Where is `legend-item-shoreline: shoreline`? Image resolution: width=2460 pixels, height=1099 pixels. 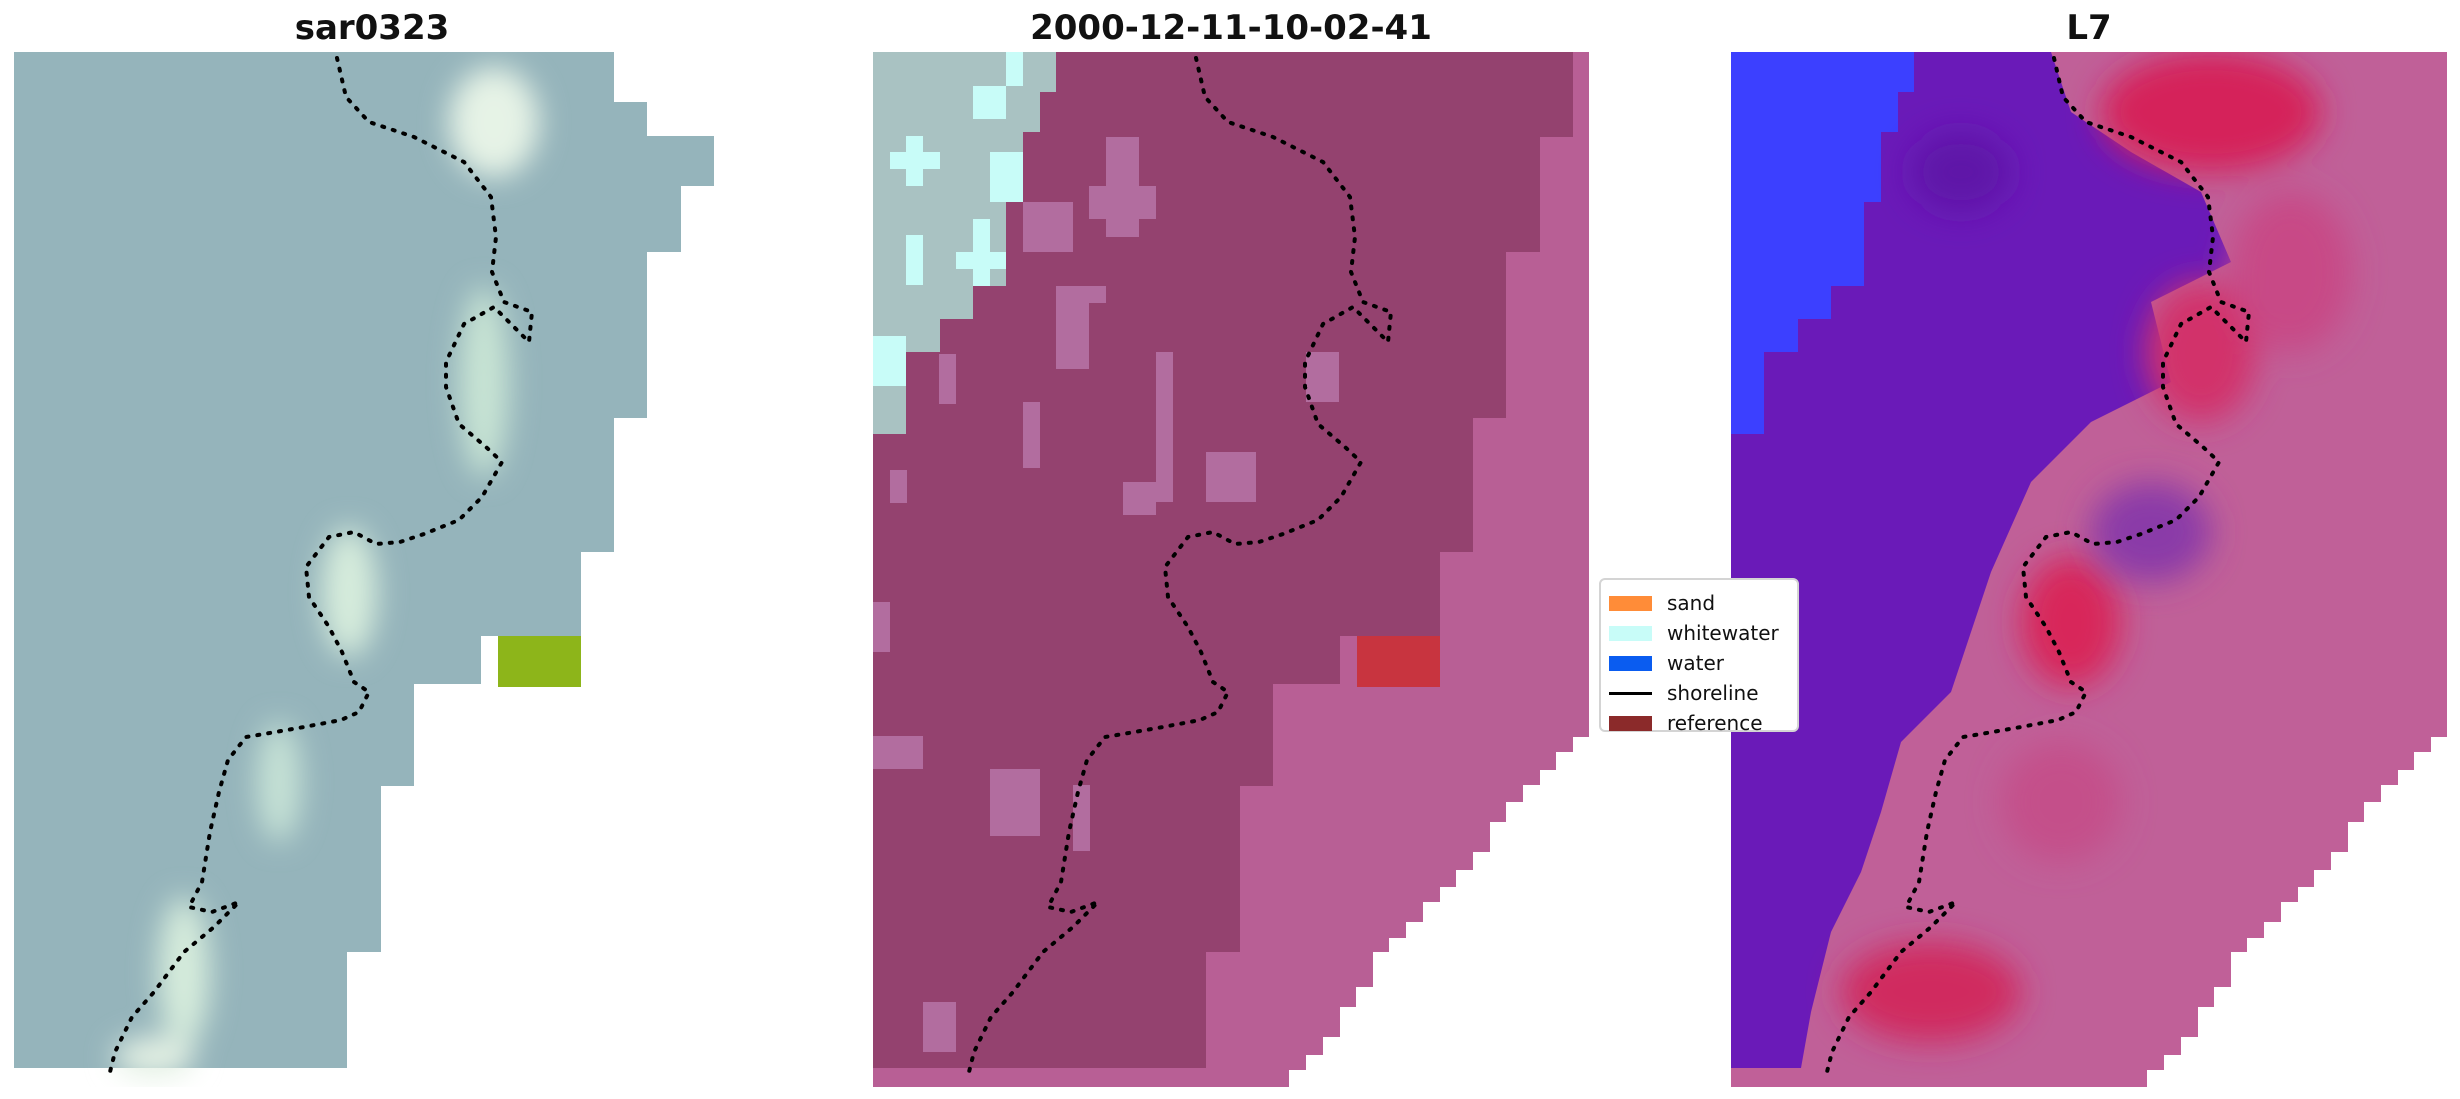 legend-item-shoreline: shoreline is located at coordinates (1703, 693).